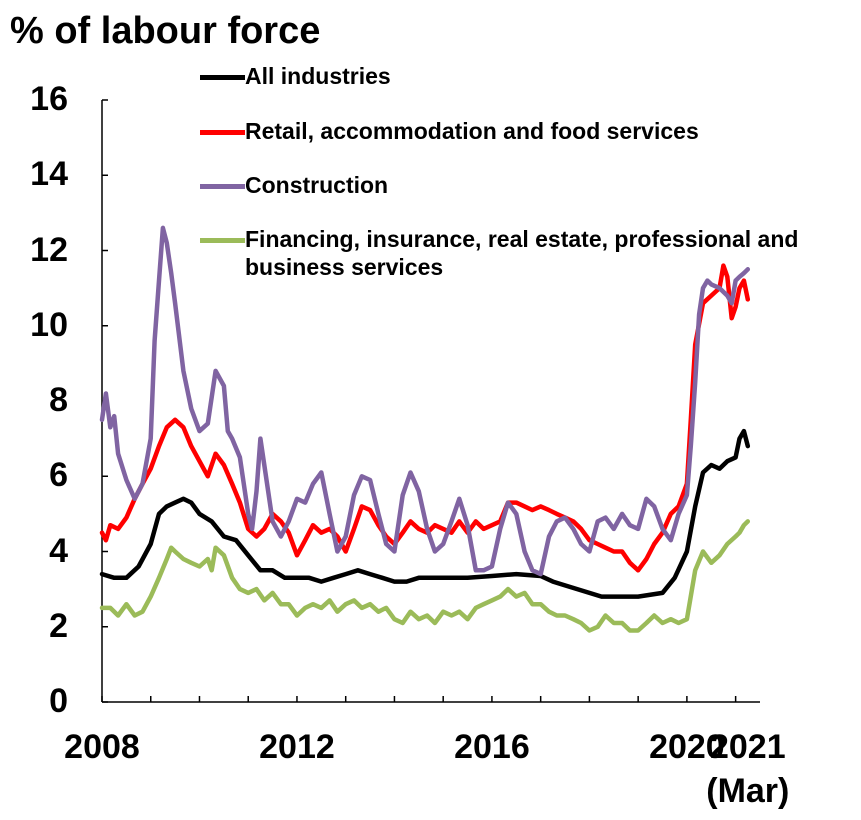  What do you see at coordinates (747, 747) in the screenshot?
I see `x-tick-label: 2021` at bounding box center [747, 747].